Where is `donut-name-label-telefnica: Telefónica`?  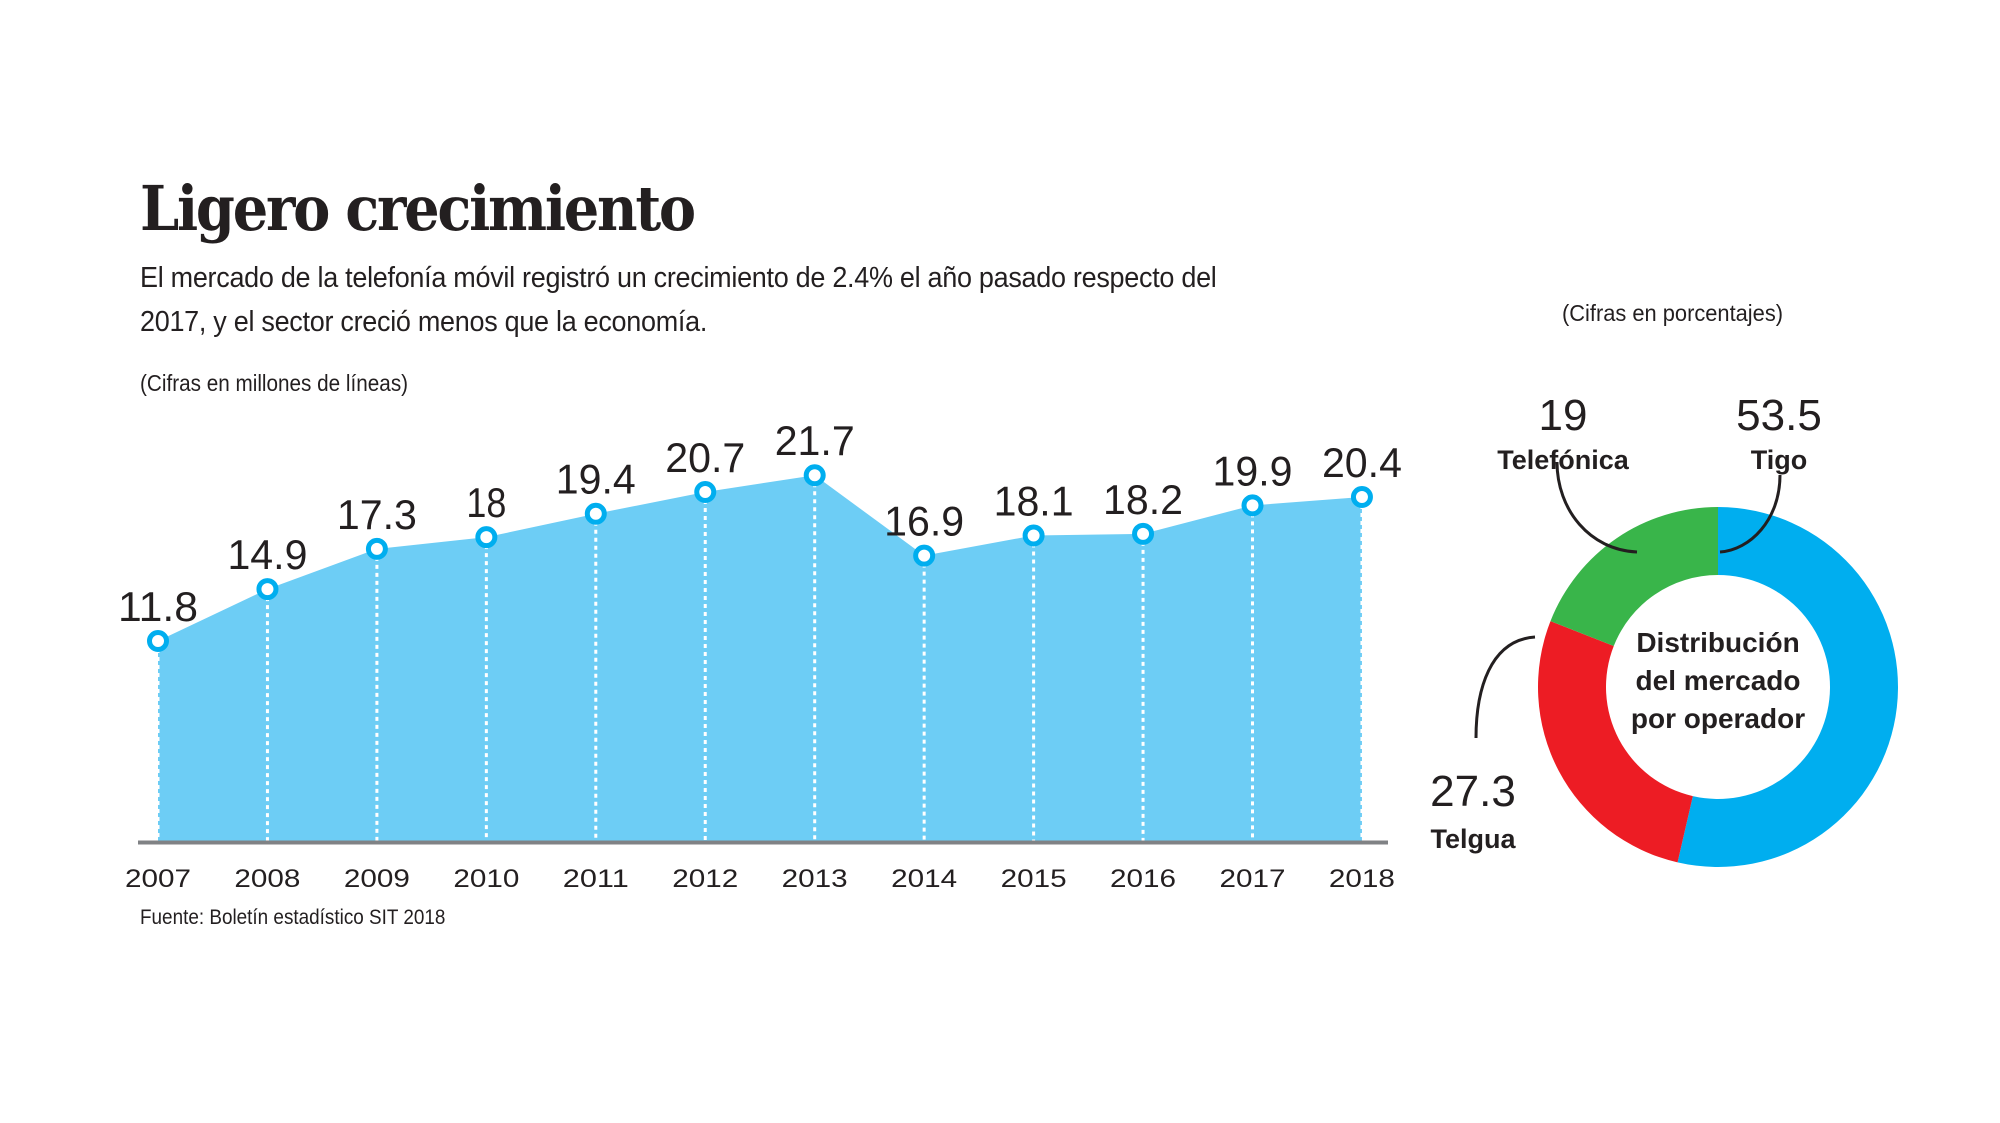 donut-name-label-telefnica: Telefónica is located at coordinates (1563, 460).